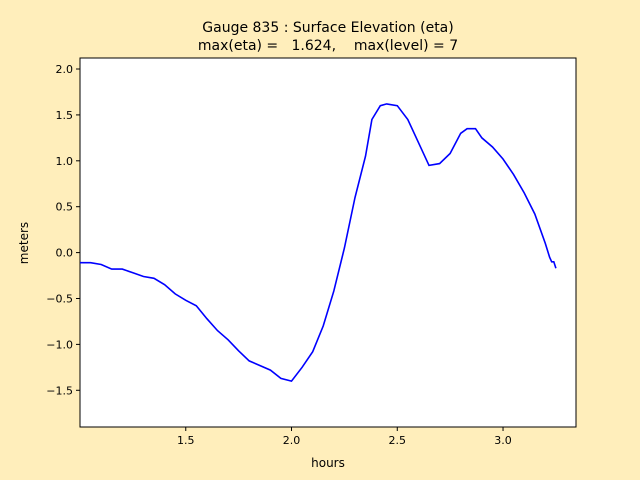 The height and width of the screenshot is (480, 640). Describe the element at coordinates (24, 243) in the screenshot. I see `y-axis-label: meters` at that location.